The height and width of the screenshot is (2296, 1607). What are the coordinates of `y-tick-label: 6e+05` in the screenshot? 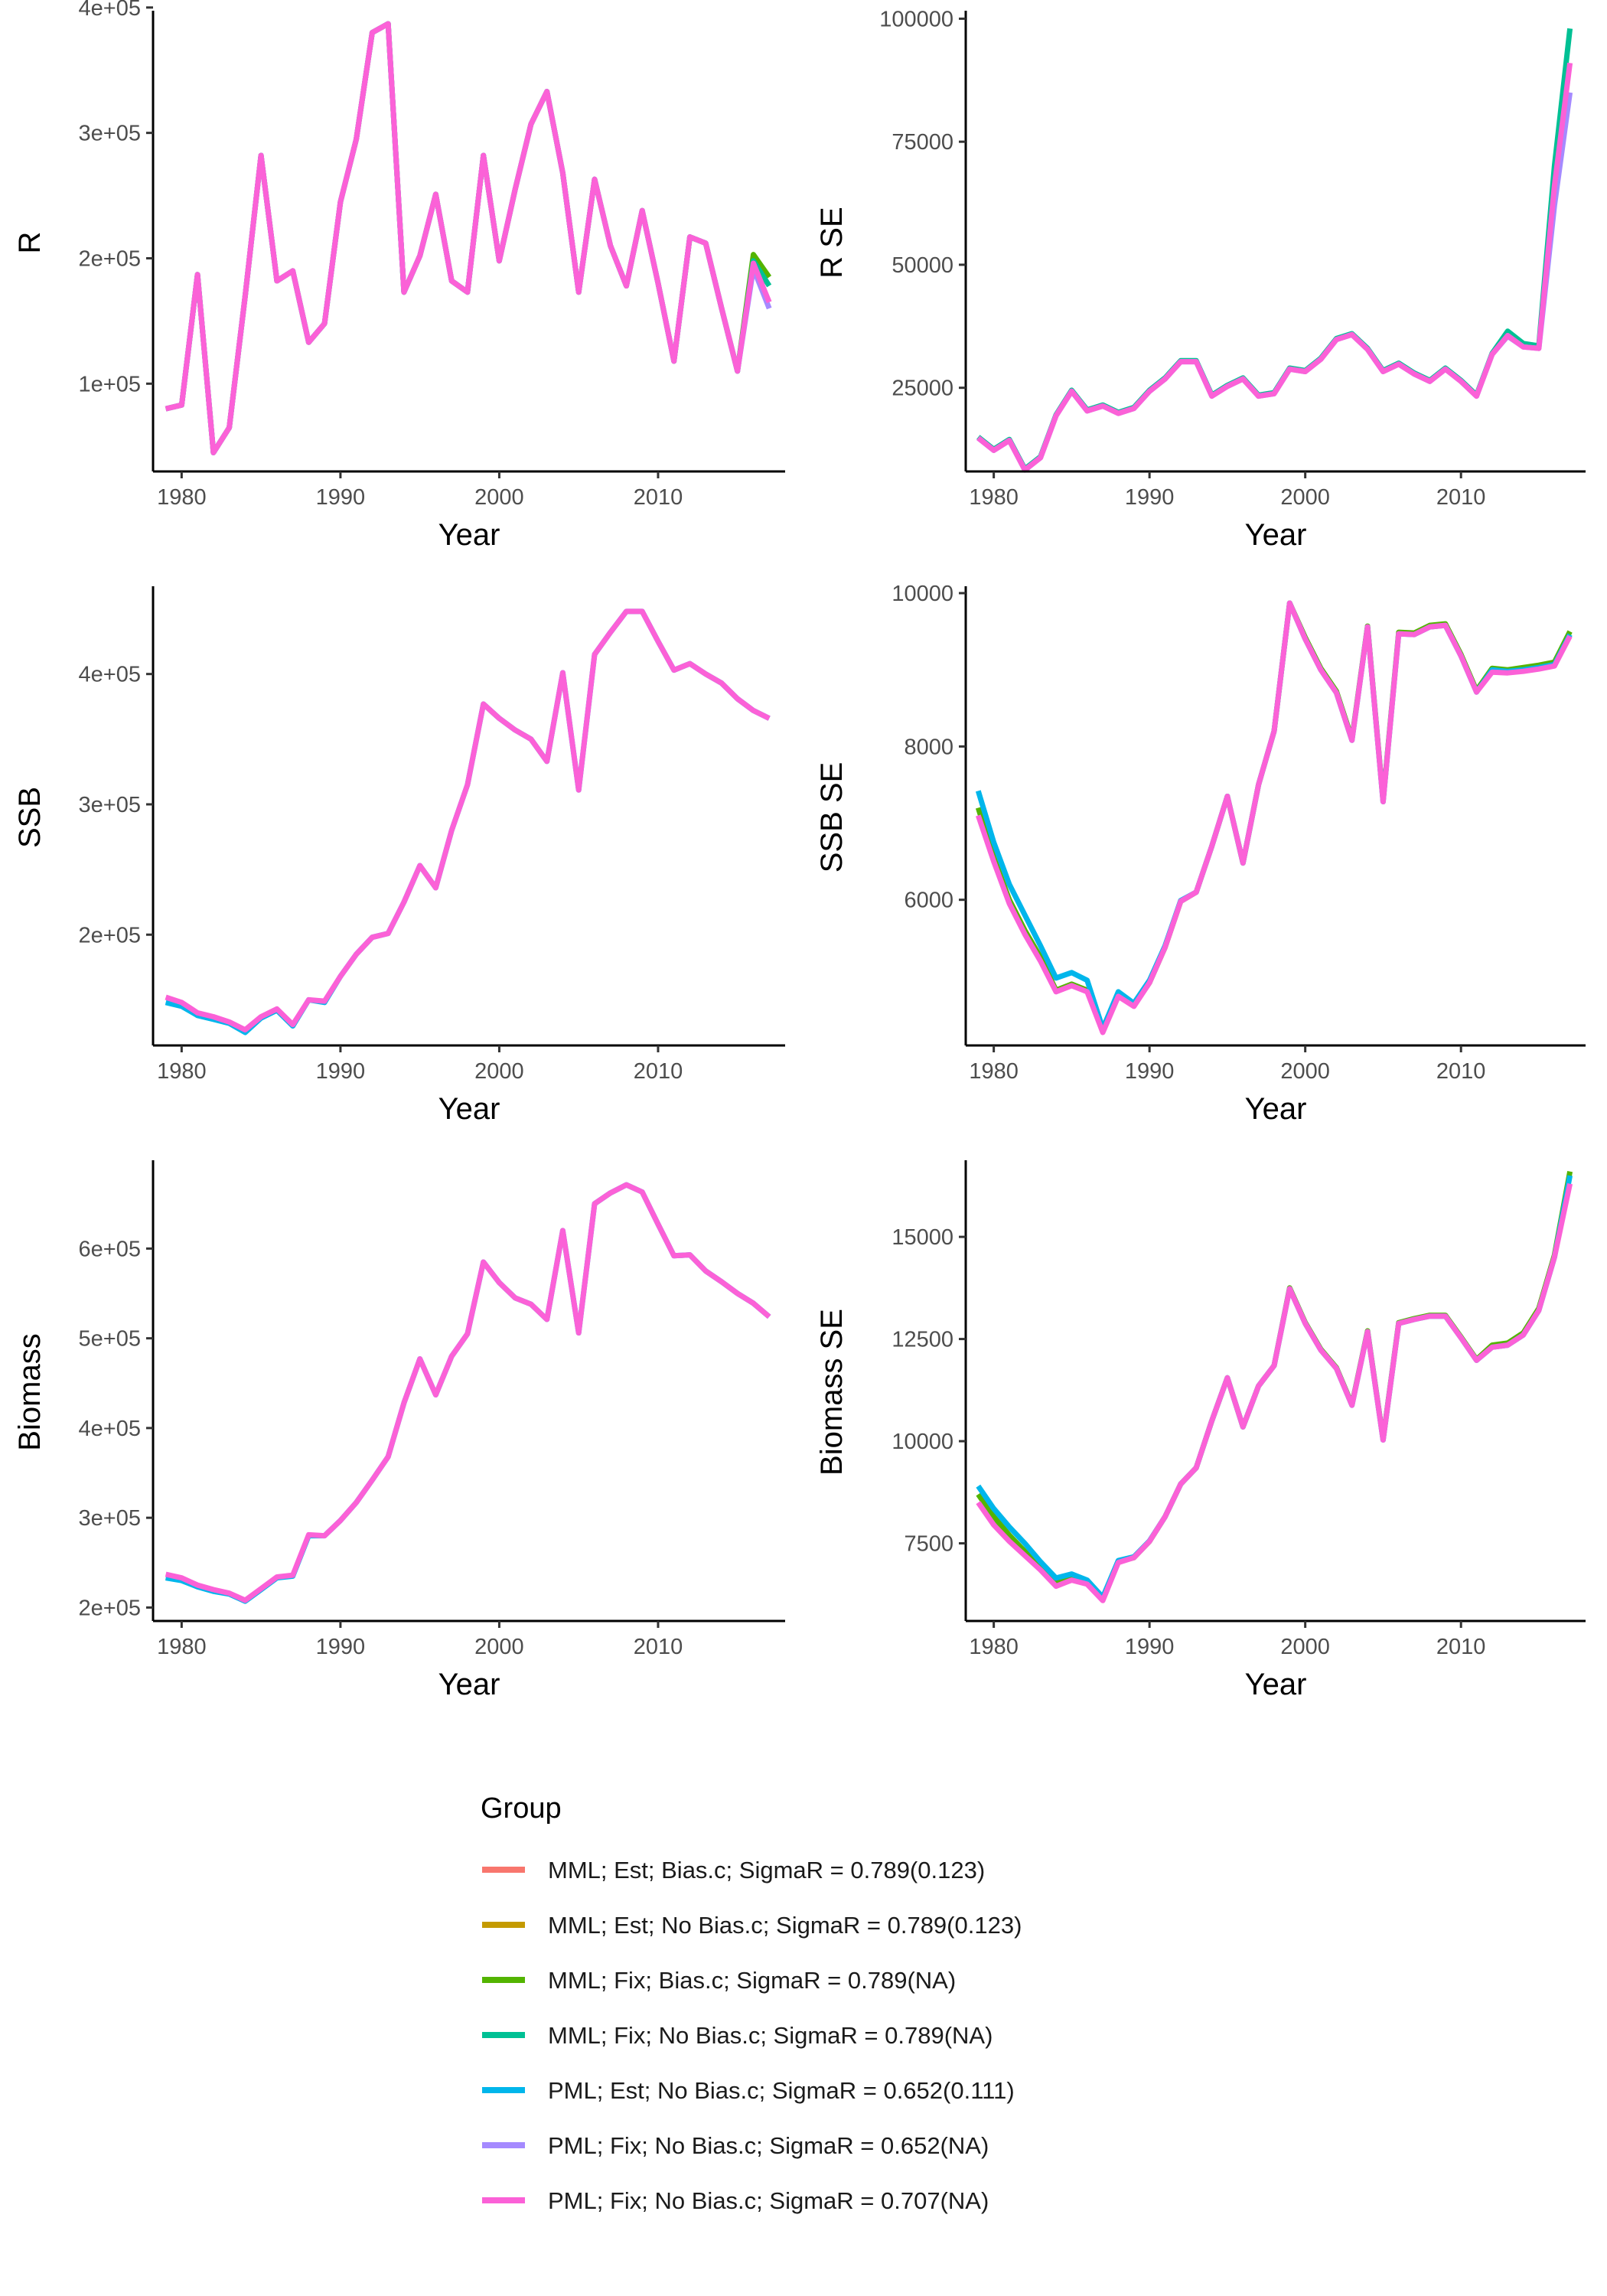 It's located at (110, 1249).